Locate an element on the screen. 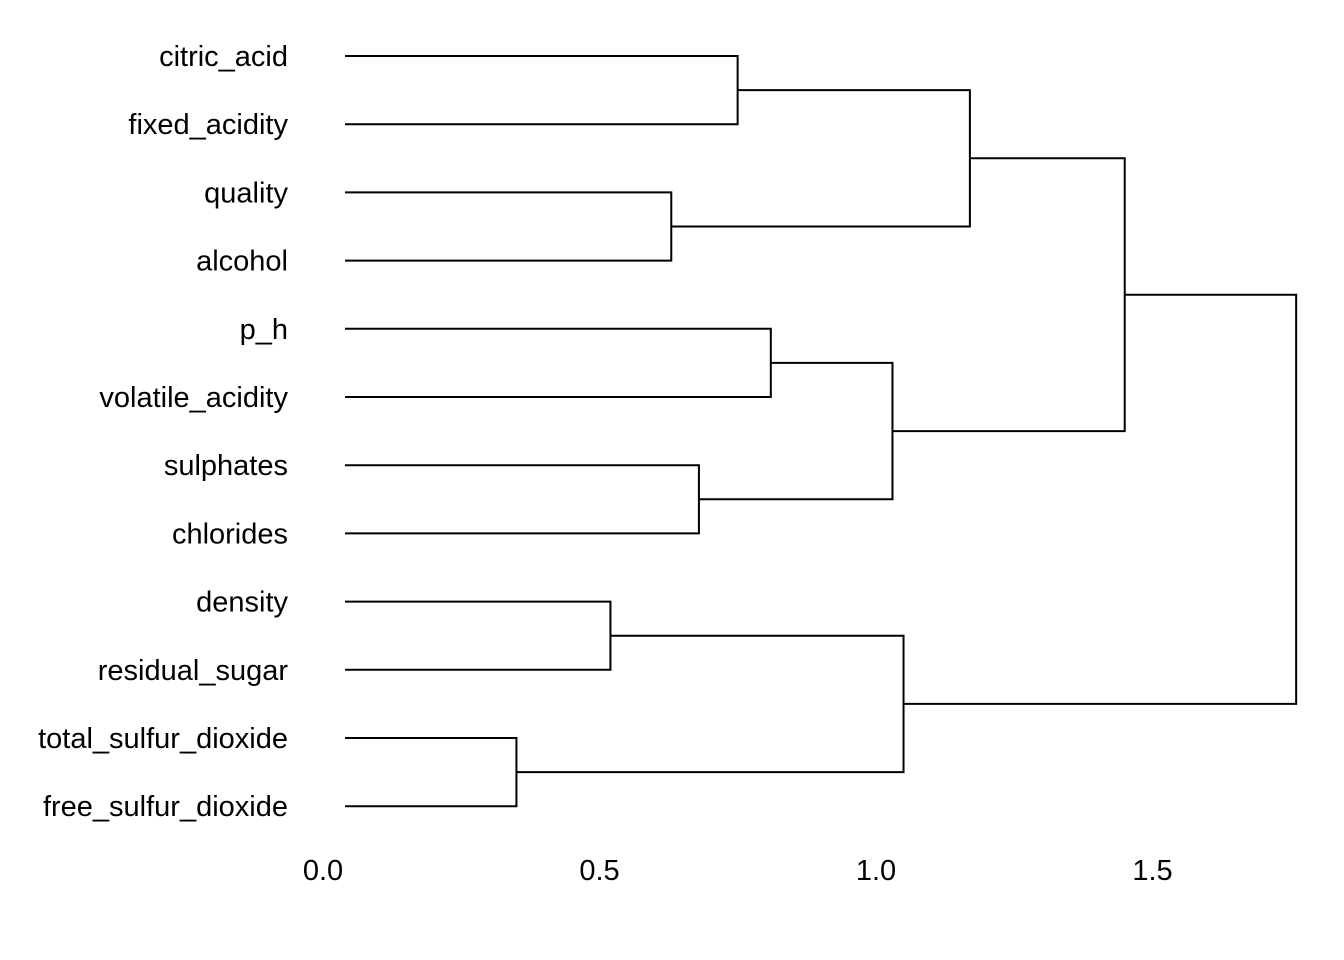 The image size is (1344, 960). leaf-label-free-sulfur-dioxide: free_sulfur_dioxide is located at coordinates (165, 807).